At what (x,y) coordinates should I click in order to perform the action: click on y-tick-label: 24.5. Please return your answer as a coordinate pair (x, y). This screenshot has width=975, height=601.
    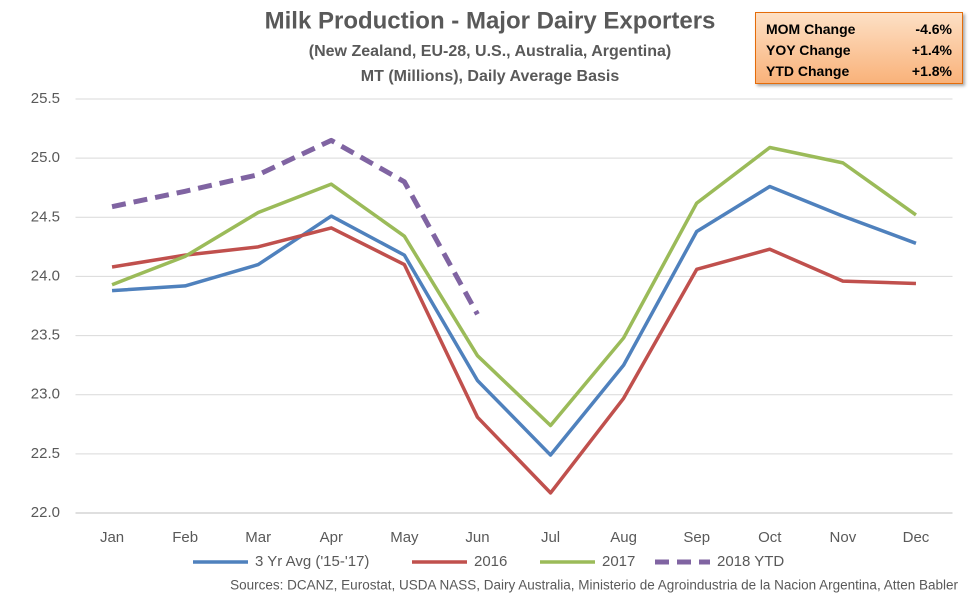
    Looking at the image, I should click on (45, 216).